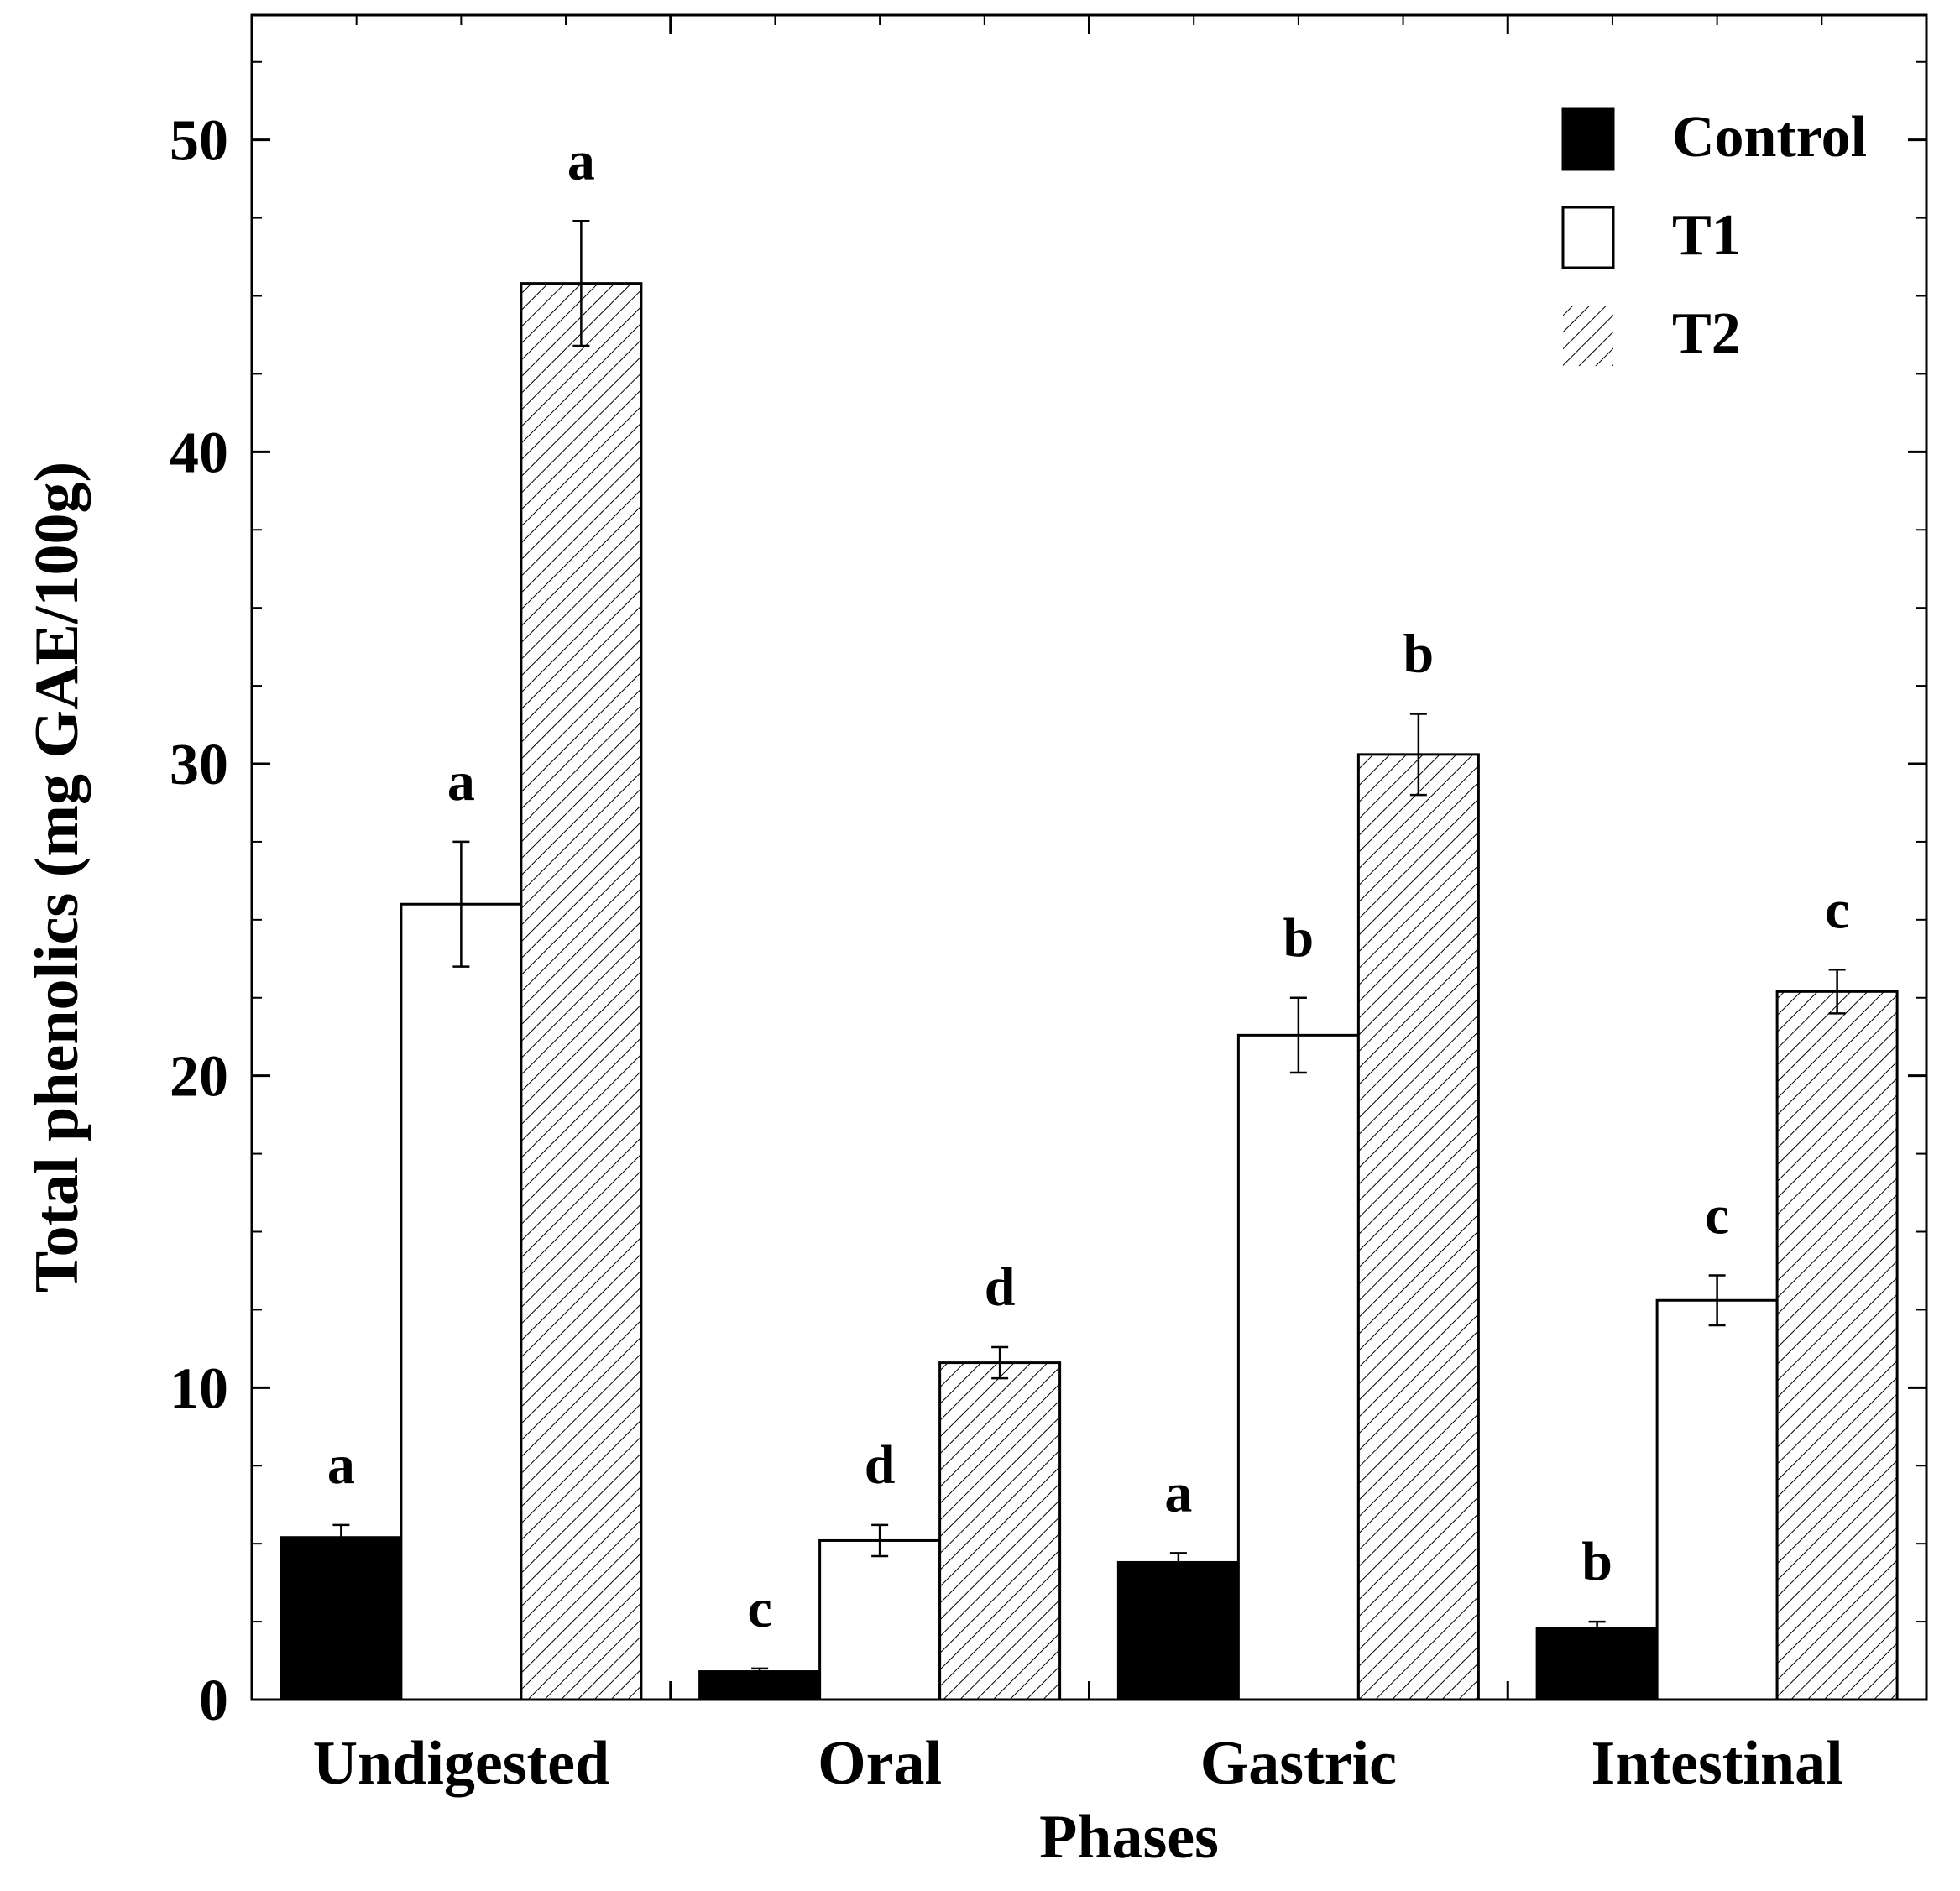  I want to click on bar-control-oral, so click(760, 1685).